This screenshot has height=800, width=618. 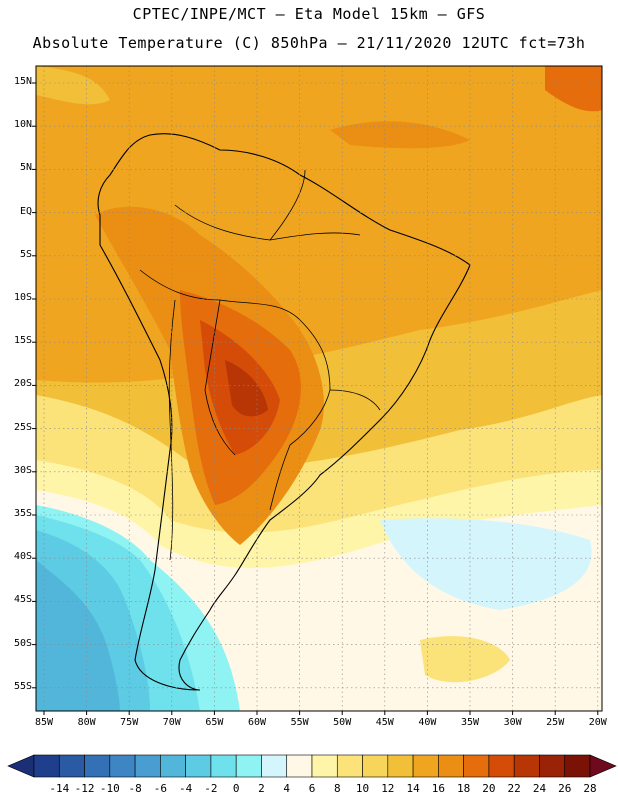 What do you see at coordinates (25, 211) in the screenshot?
I see `lat-label: EQ` at bounding box center [25, 211].